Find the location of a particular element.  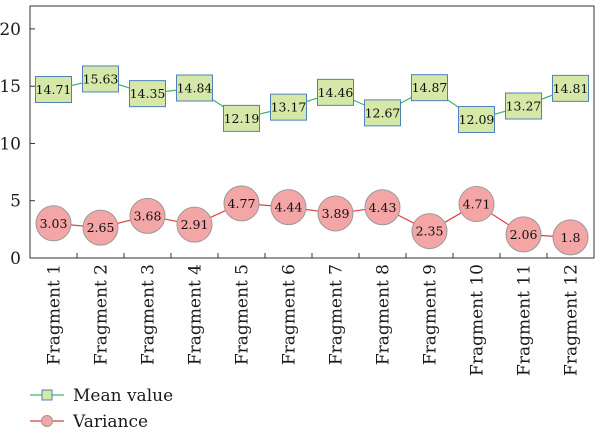

data-label: 13.17 is located at coordinates (289, 107).